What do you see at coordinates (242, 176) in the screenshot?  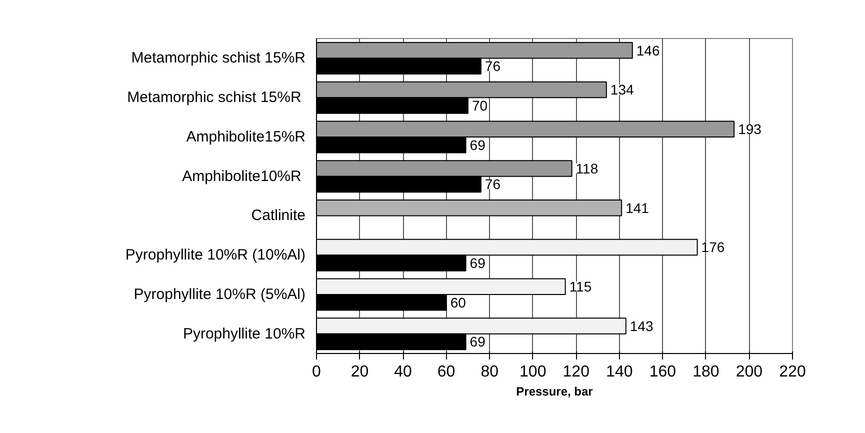 I see `y-tick-label: Amphibolite10%R` at bounding box center [242, 176].